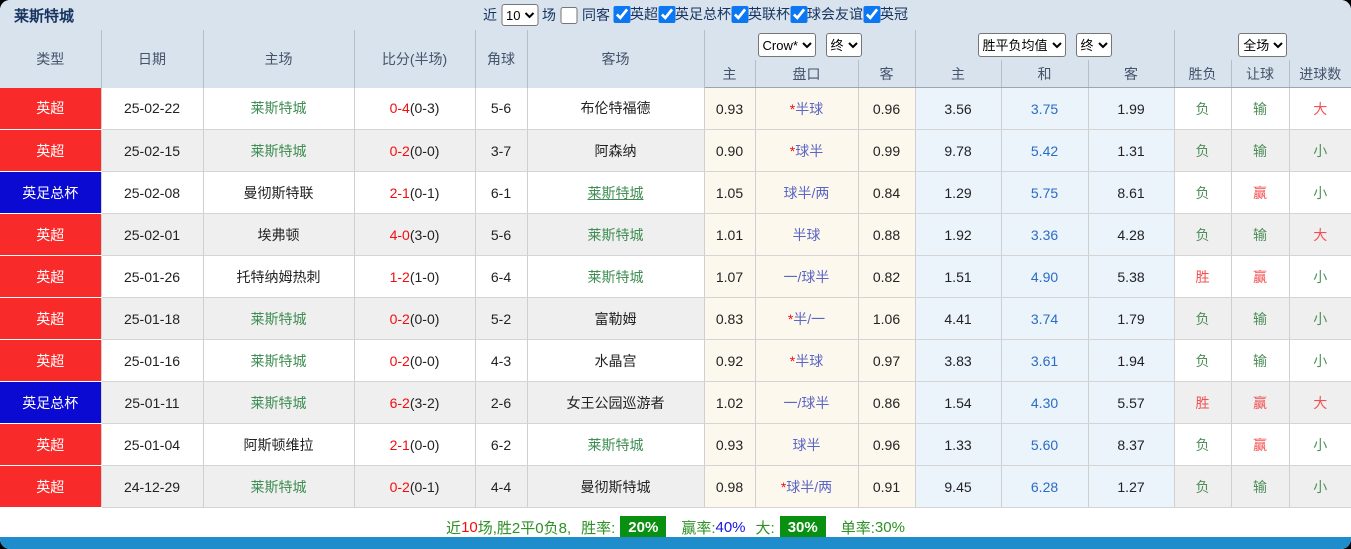 The image size is (1351, 549). What do you see at coordinates (1131, 402) in the screenshot?
I see `avg-away: 5.57` at bounding box center [1131, 402].